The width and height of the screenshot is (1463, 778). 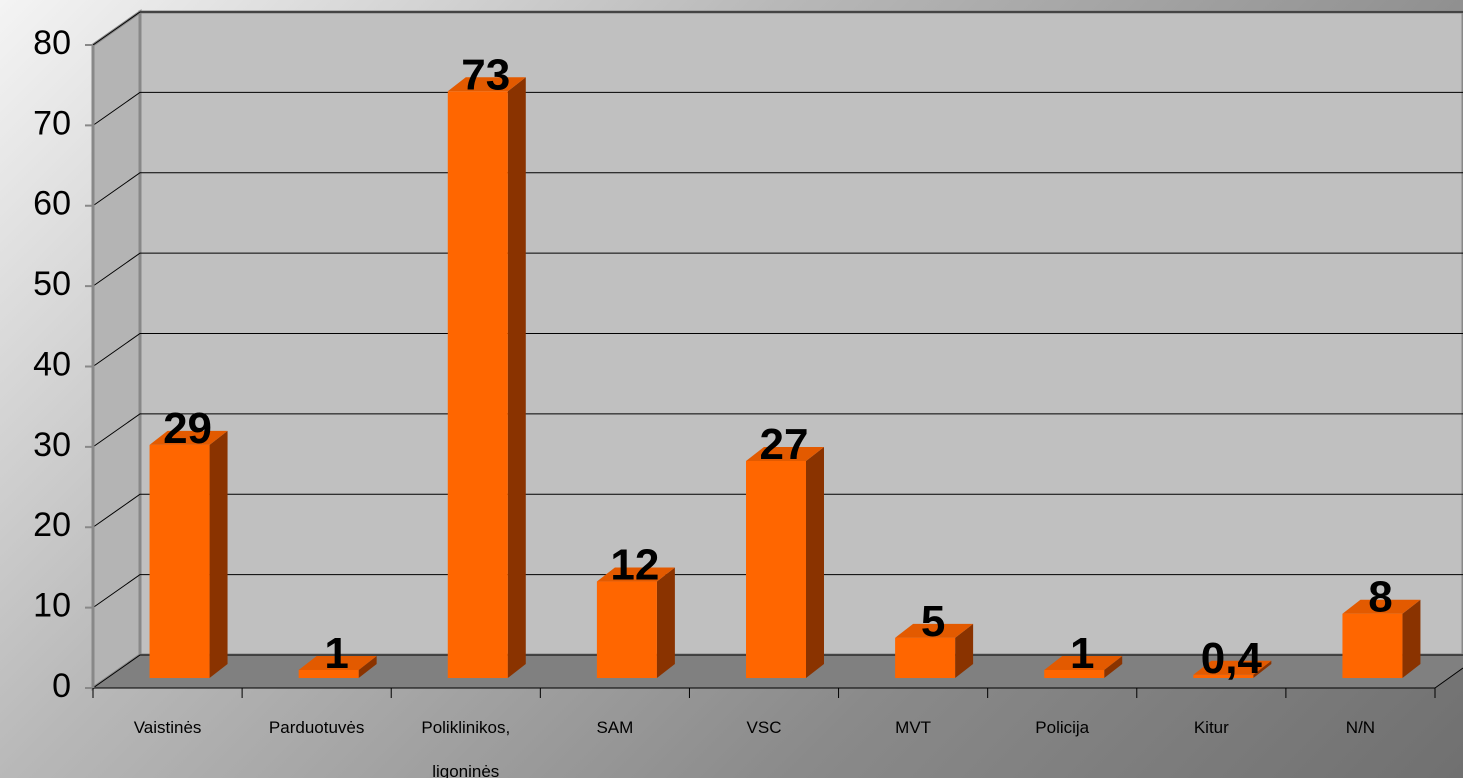 What do you see at coordinates (167, 727) in the screenshot?
I see `x-tick-label: Vaistinės` at bounding box center [167, 727].